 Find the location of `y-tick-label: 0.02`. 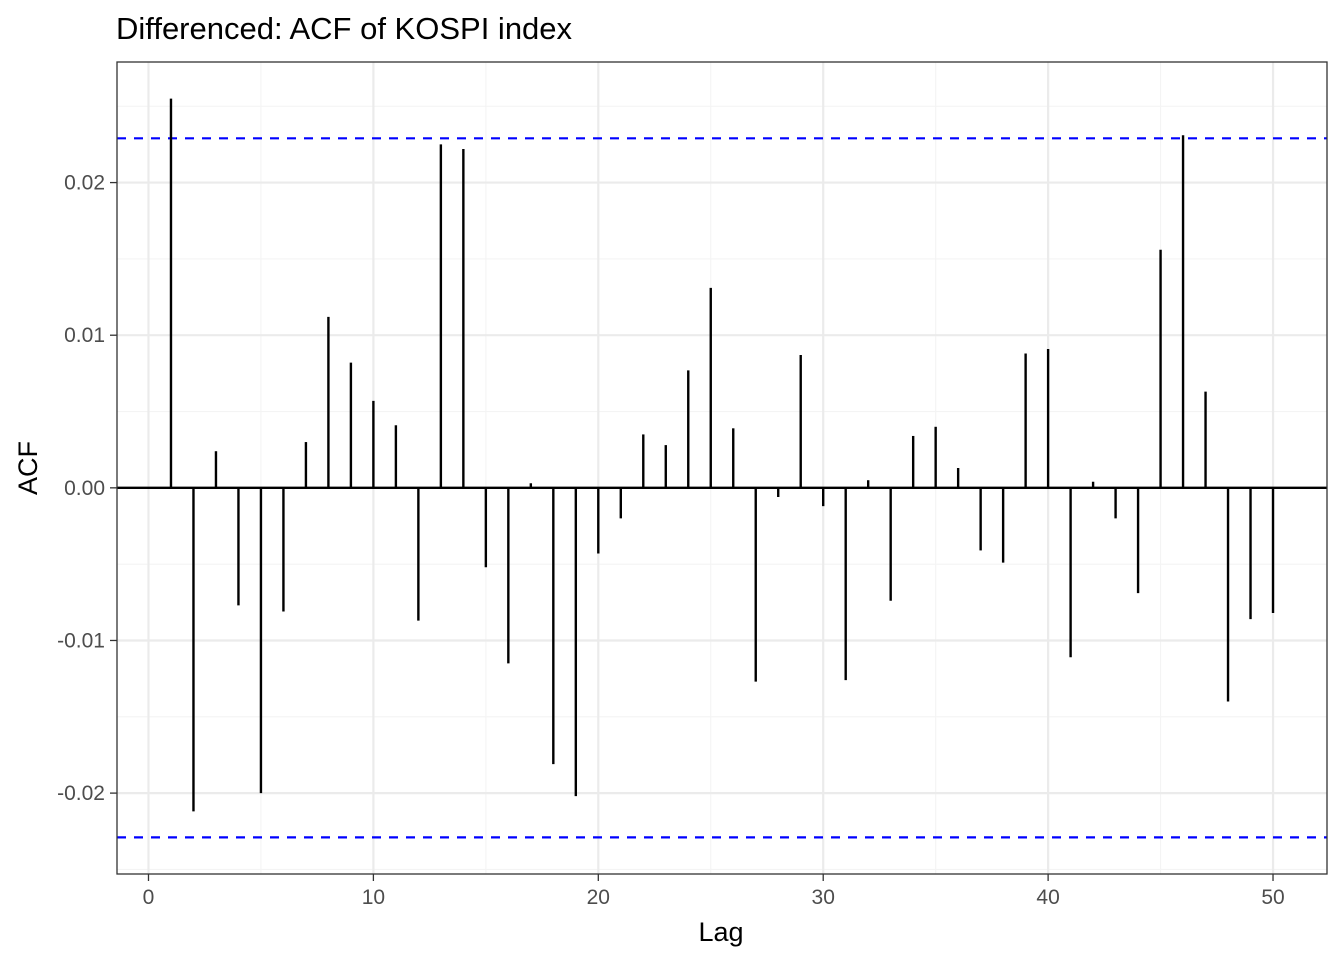

y-tick-label: 0.02 is located at coordinates (84, 183).